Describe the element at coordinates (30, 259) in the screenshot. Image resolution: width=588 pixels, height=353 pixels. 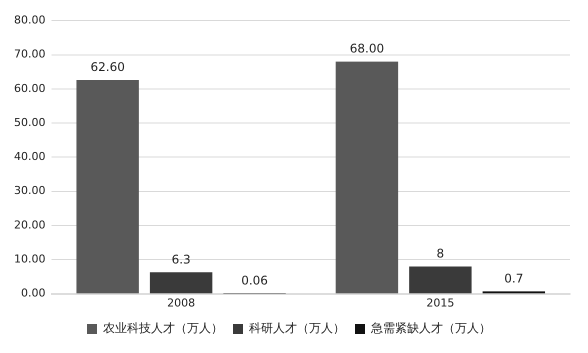
I see `y-tick-label: 10.00` at that location.